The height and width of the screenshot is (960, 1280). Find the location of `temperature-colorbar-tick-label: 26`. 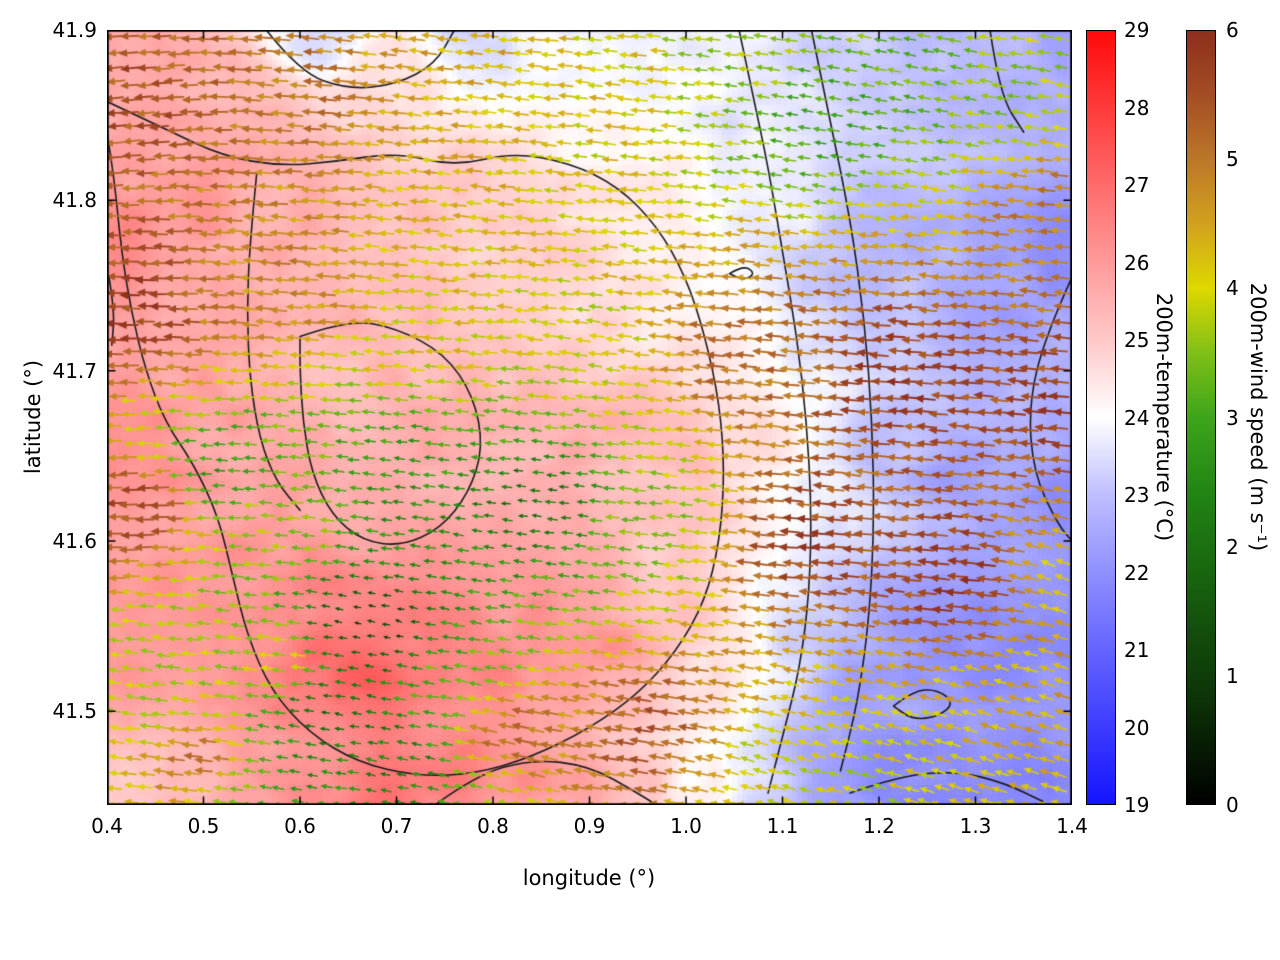

temperature-colorbar-tick-label: 26 is located at coordinates (1137, 262).